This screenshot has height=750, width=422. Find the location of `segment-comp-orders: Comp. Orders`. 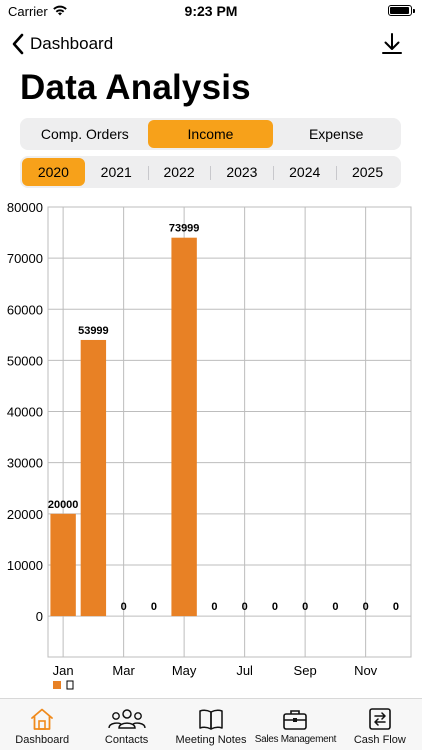

segment-comp-orders: Comp. Orders is located at coordinates (85, 134).